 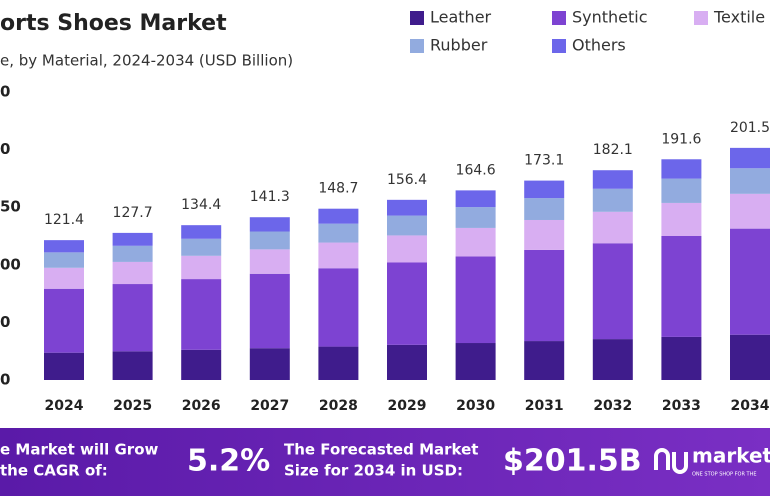 I want to click on chart-subtitle: e, by Material, 2024-2034 (USD Billion), so click(x=146, y=61).